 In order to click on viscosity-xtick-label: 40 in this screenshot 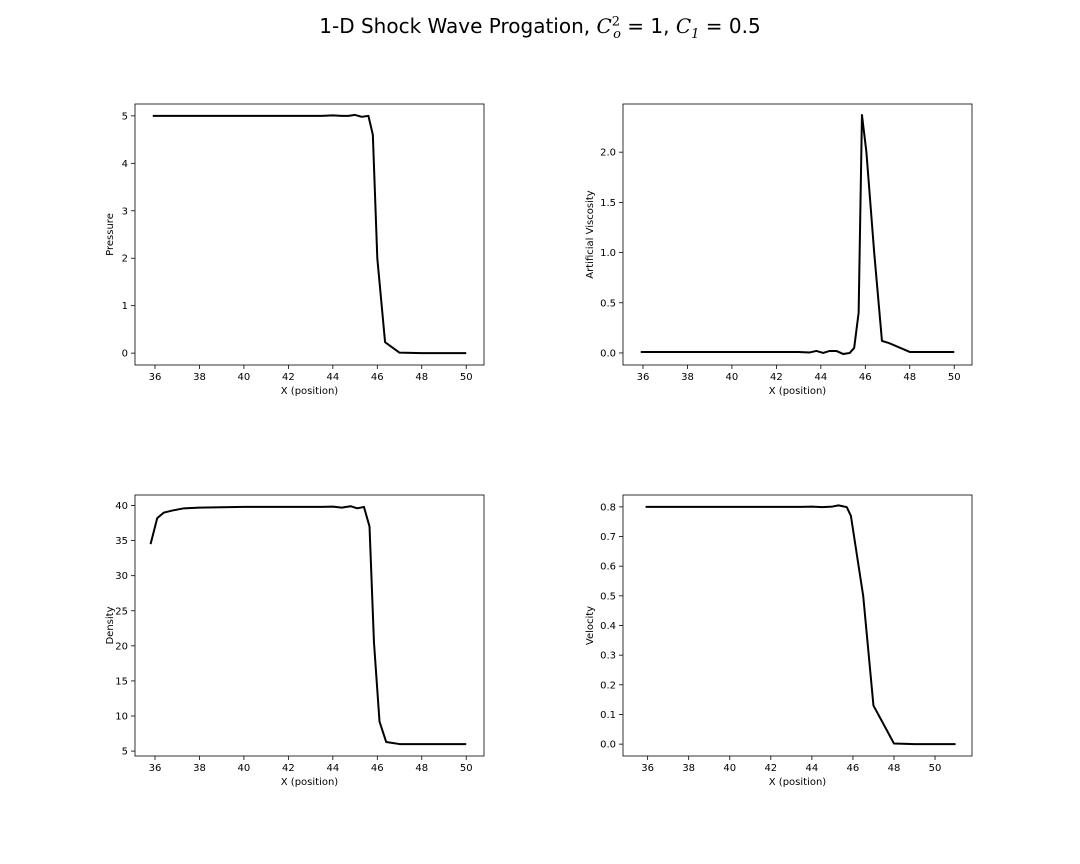, I will do `click(732, 377)`.